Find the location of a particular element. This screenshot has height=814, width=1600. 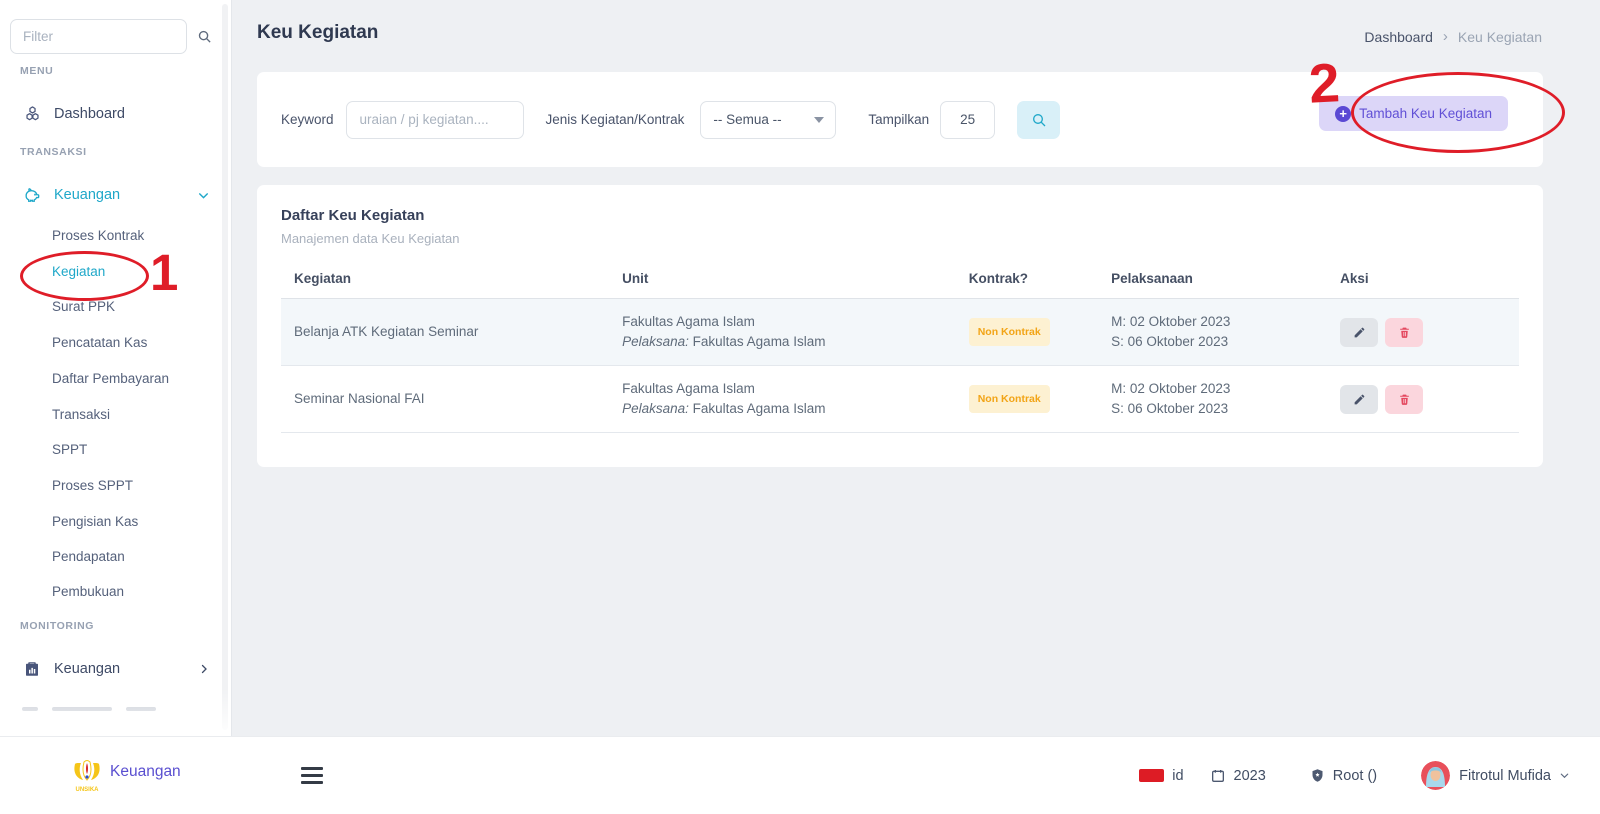

col-aksi: Aksi is located at coordinates (1423, 279).